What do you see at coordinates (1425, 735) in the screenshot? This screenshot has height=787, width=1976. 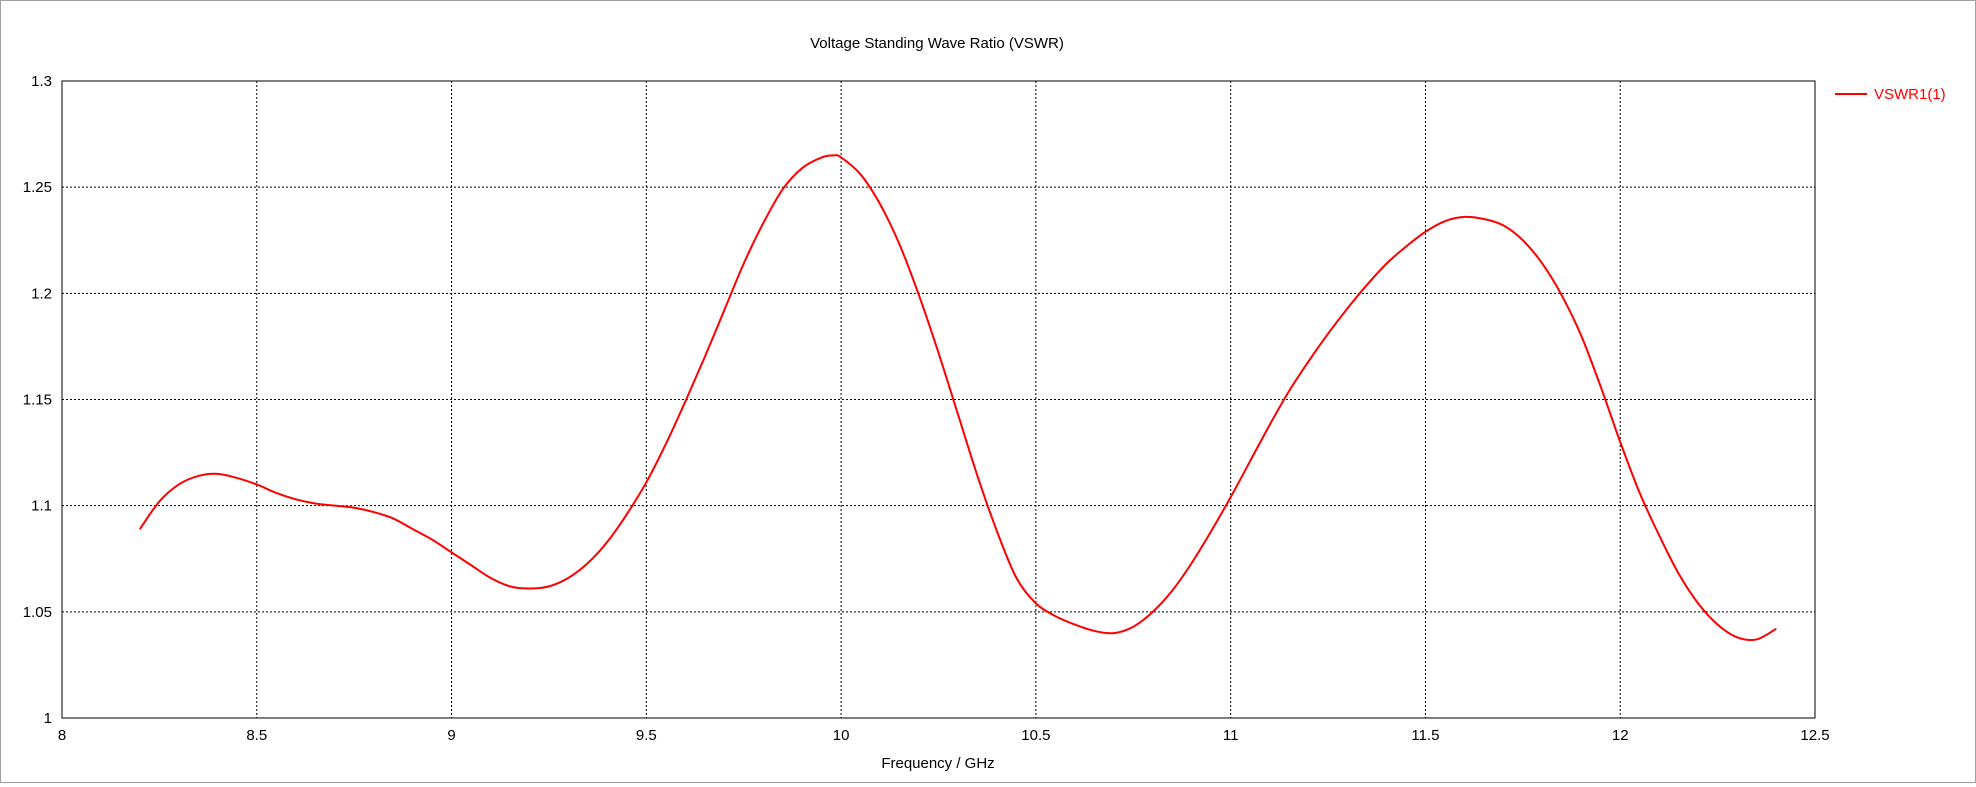 I see `x-tick-label: 11.5` at bounding box center [1425, 735].